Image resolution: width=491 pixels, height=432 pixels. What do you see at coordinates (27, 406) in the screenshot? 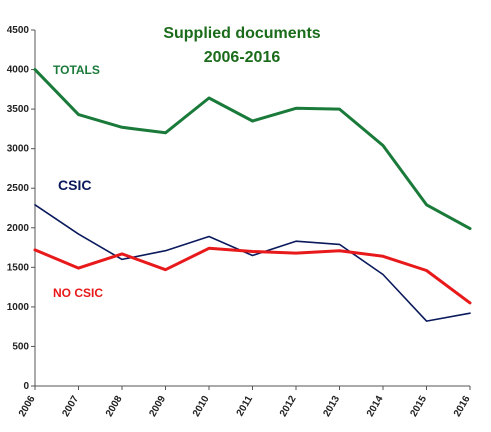
I see `x-tick-label: 2006` at bounding box center [27, 406].